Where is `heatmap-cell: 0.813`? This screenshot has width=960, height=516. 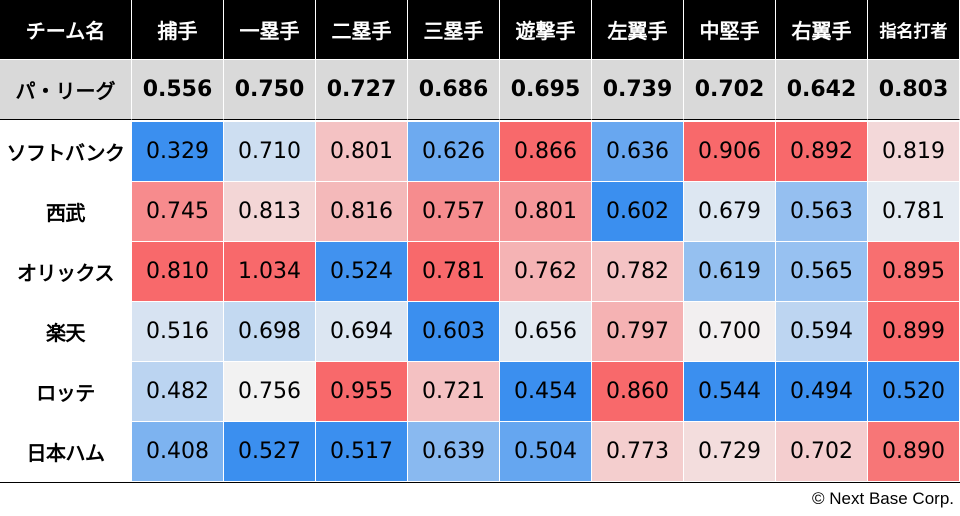
heatmap-cell: 0.813 is located at coordinates (270, 212).